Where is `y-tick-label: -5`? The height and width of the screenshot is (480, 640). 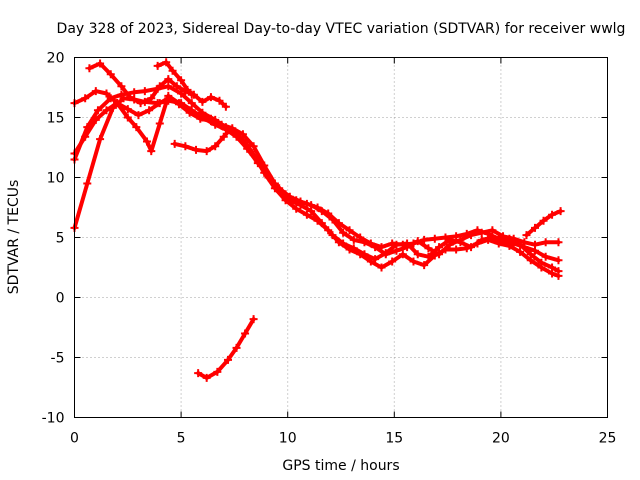
y-tick-label: -5 is located at coordinates (58, 359).